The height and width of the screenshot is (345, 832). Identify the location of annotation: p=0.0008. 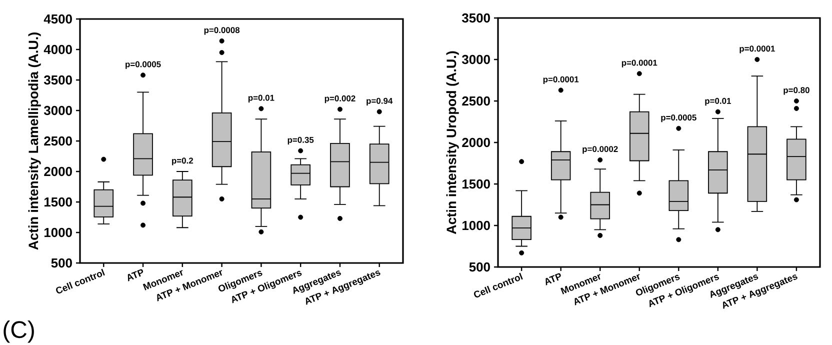
(222, 31).